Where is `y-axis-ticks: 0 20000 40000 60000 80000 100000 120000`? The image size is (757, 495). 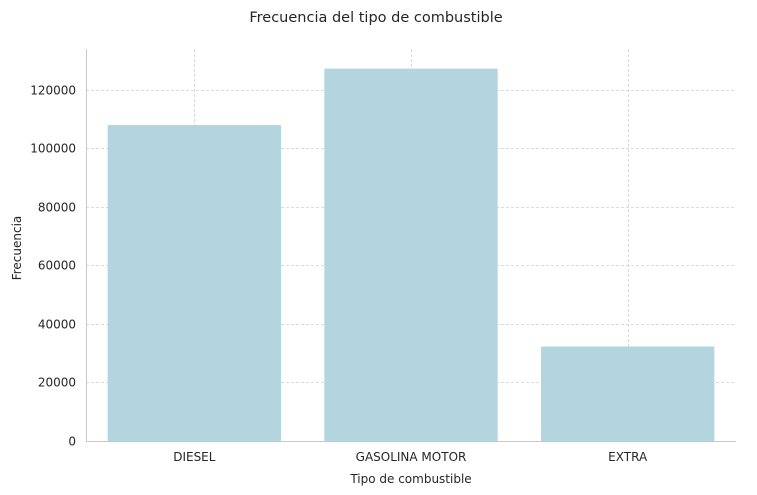 y-axis-ticks: 0 20000 40000 60000 80000 100000 120000 is located at coordinates (53, 266).